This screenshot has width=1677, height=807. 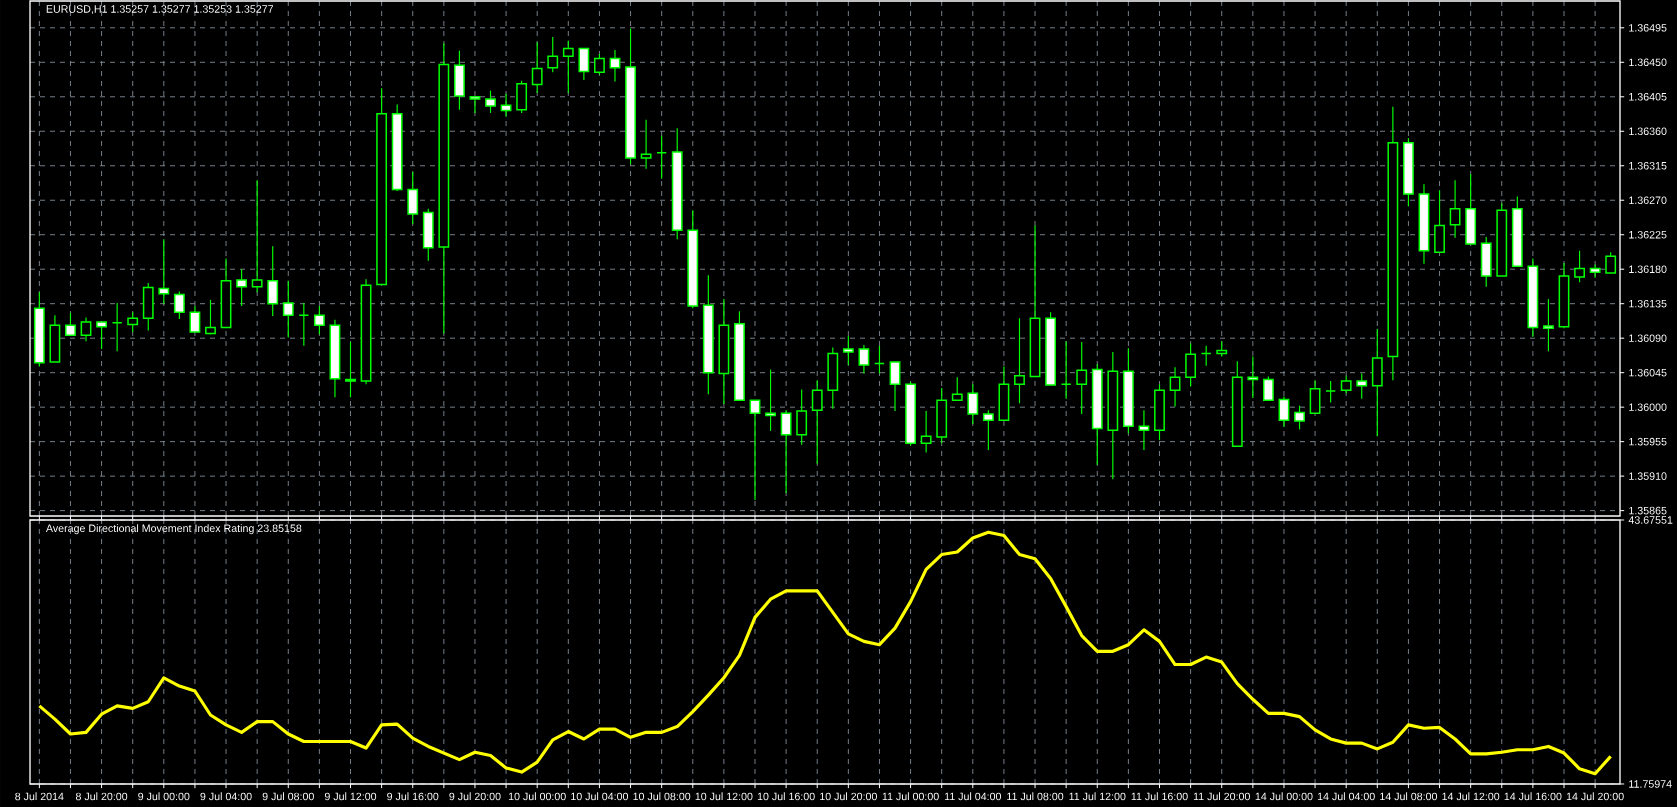 What do you see at coordinates (101, 796) in the screenshot?
I see `x-tick-label: 8 Jul 20:00` at bounding box center [101, 796].